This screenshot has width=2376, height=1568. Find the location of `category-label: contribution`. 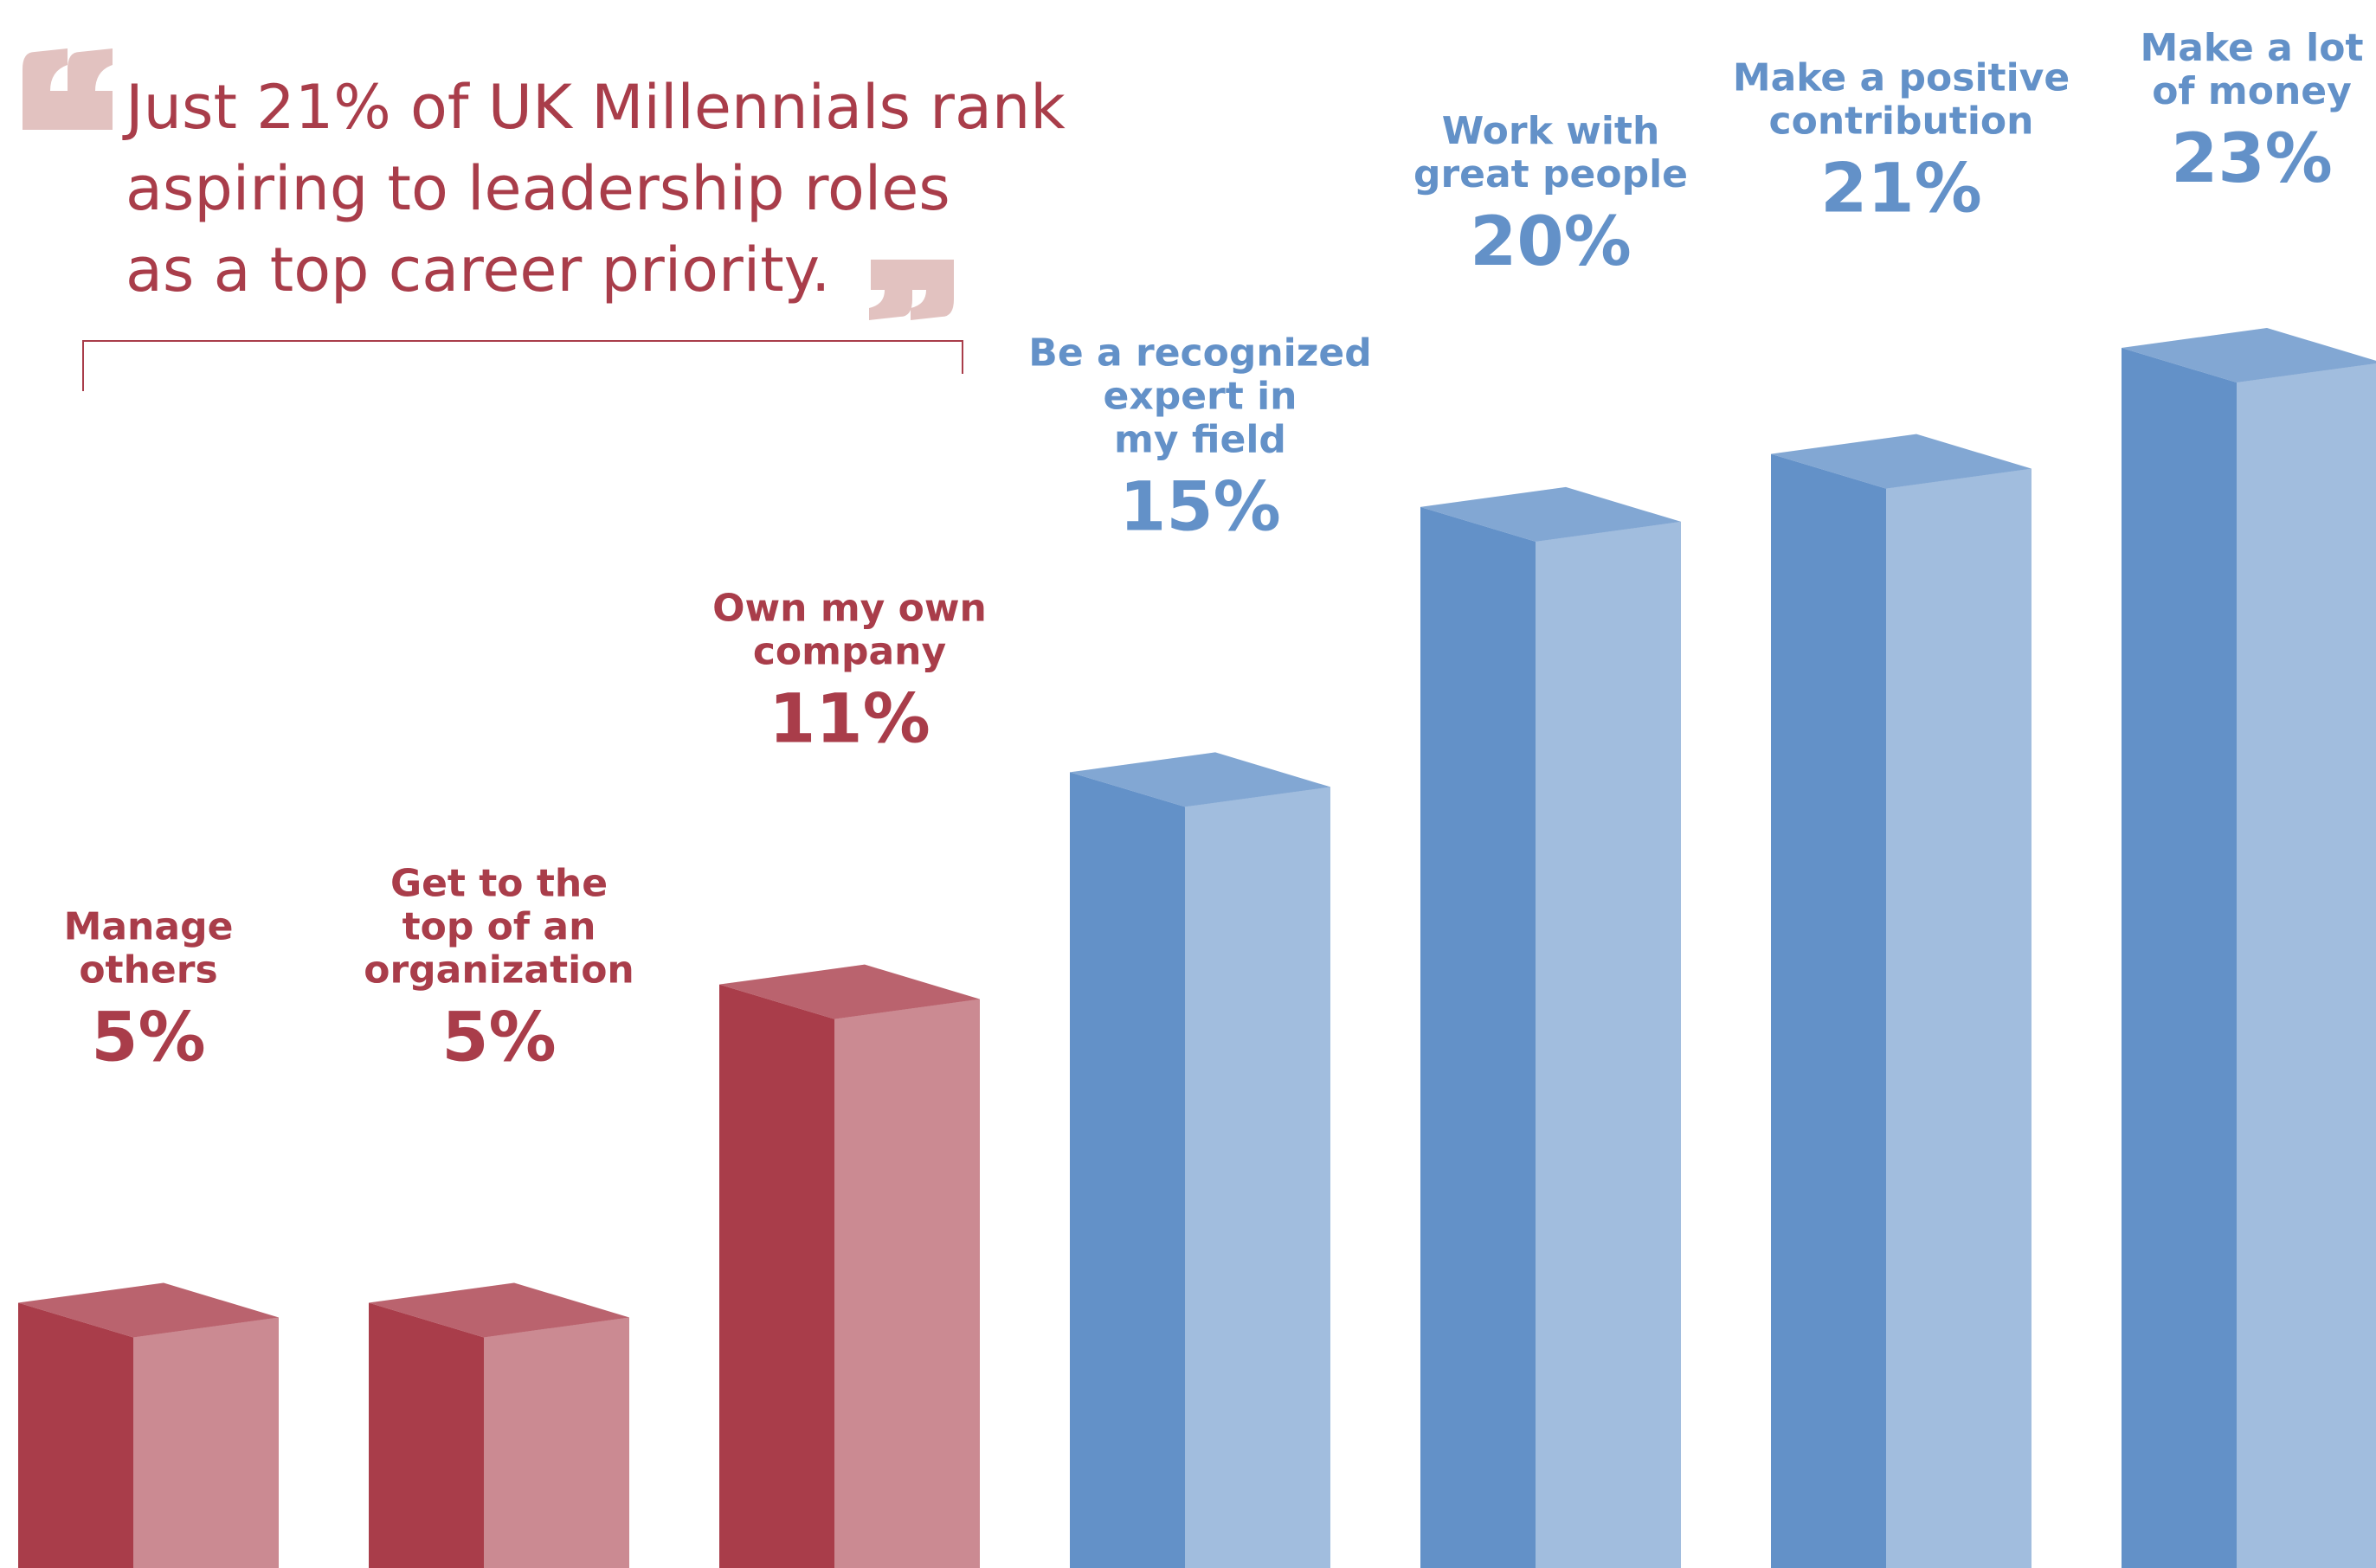

category-label: contribution is located at coordinates (1901, 122).